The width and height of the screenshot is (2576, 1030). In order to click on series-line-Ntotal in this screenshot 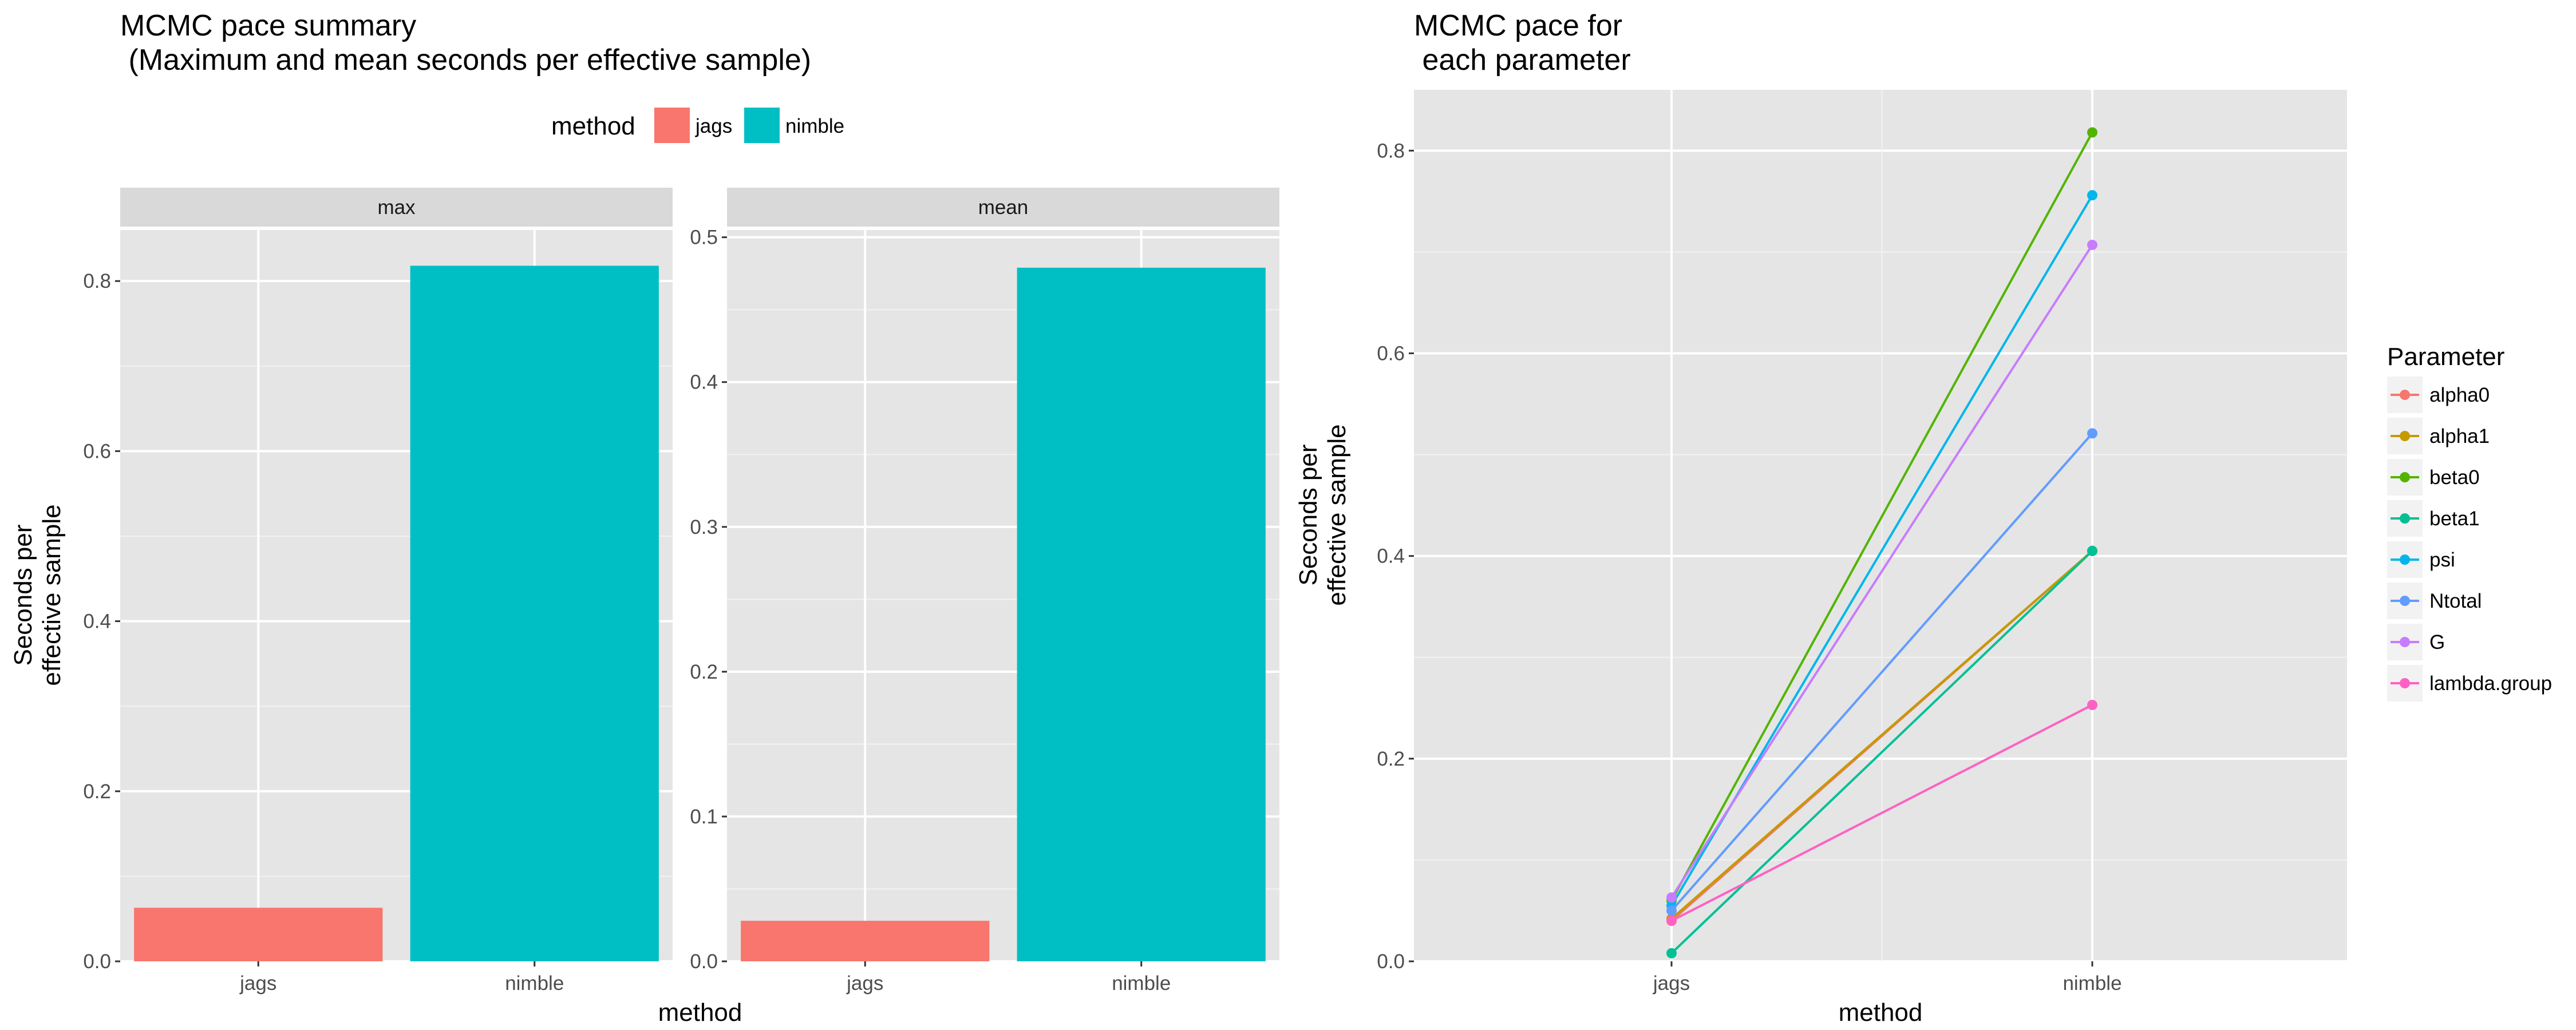, I will do `click(1881, 672)`.